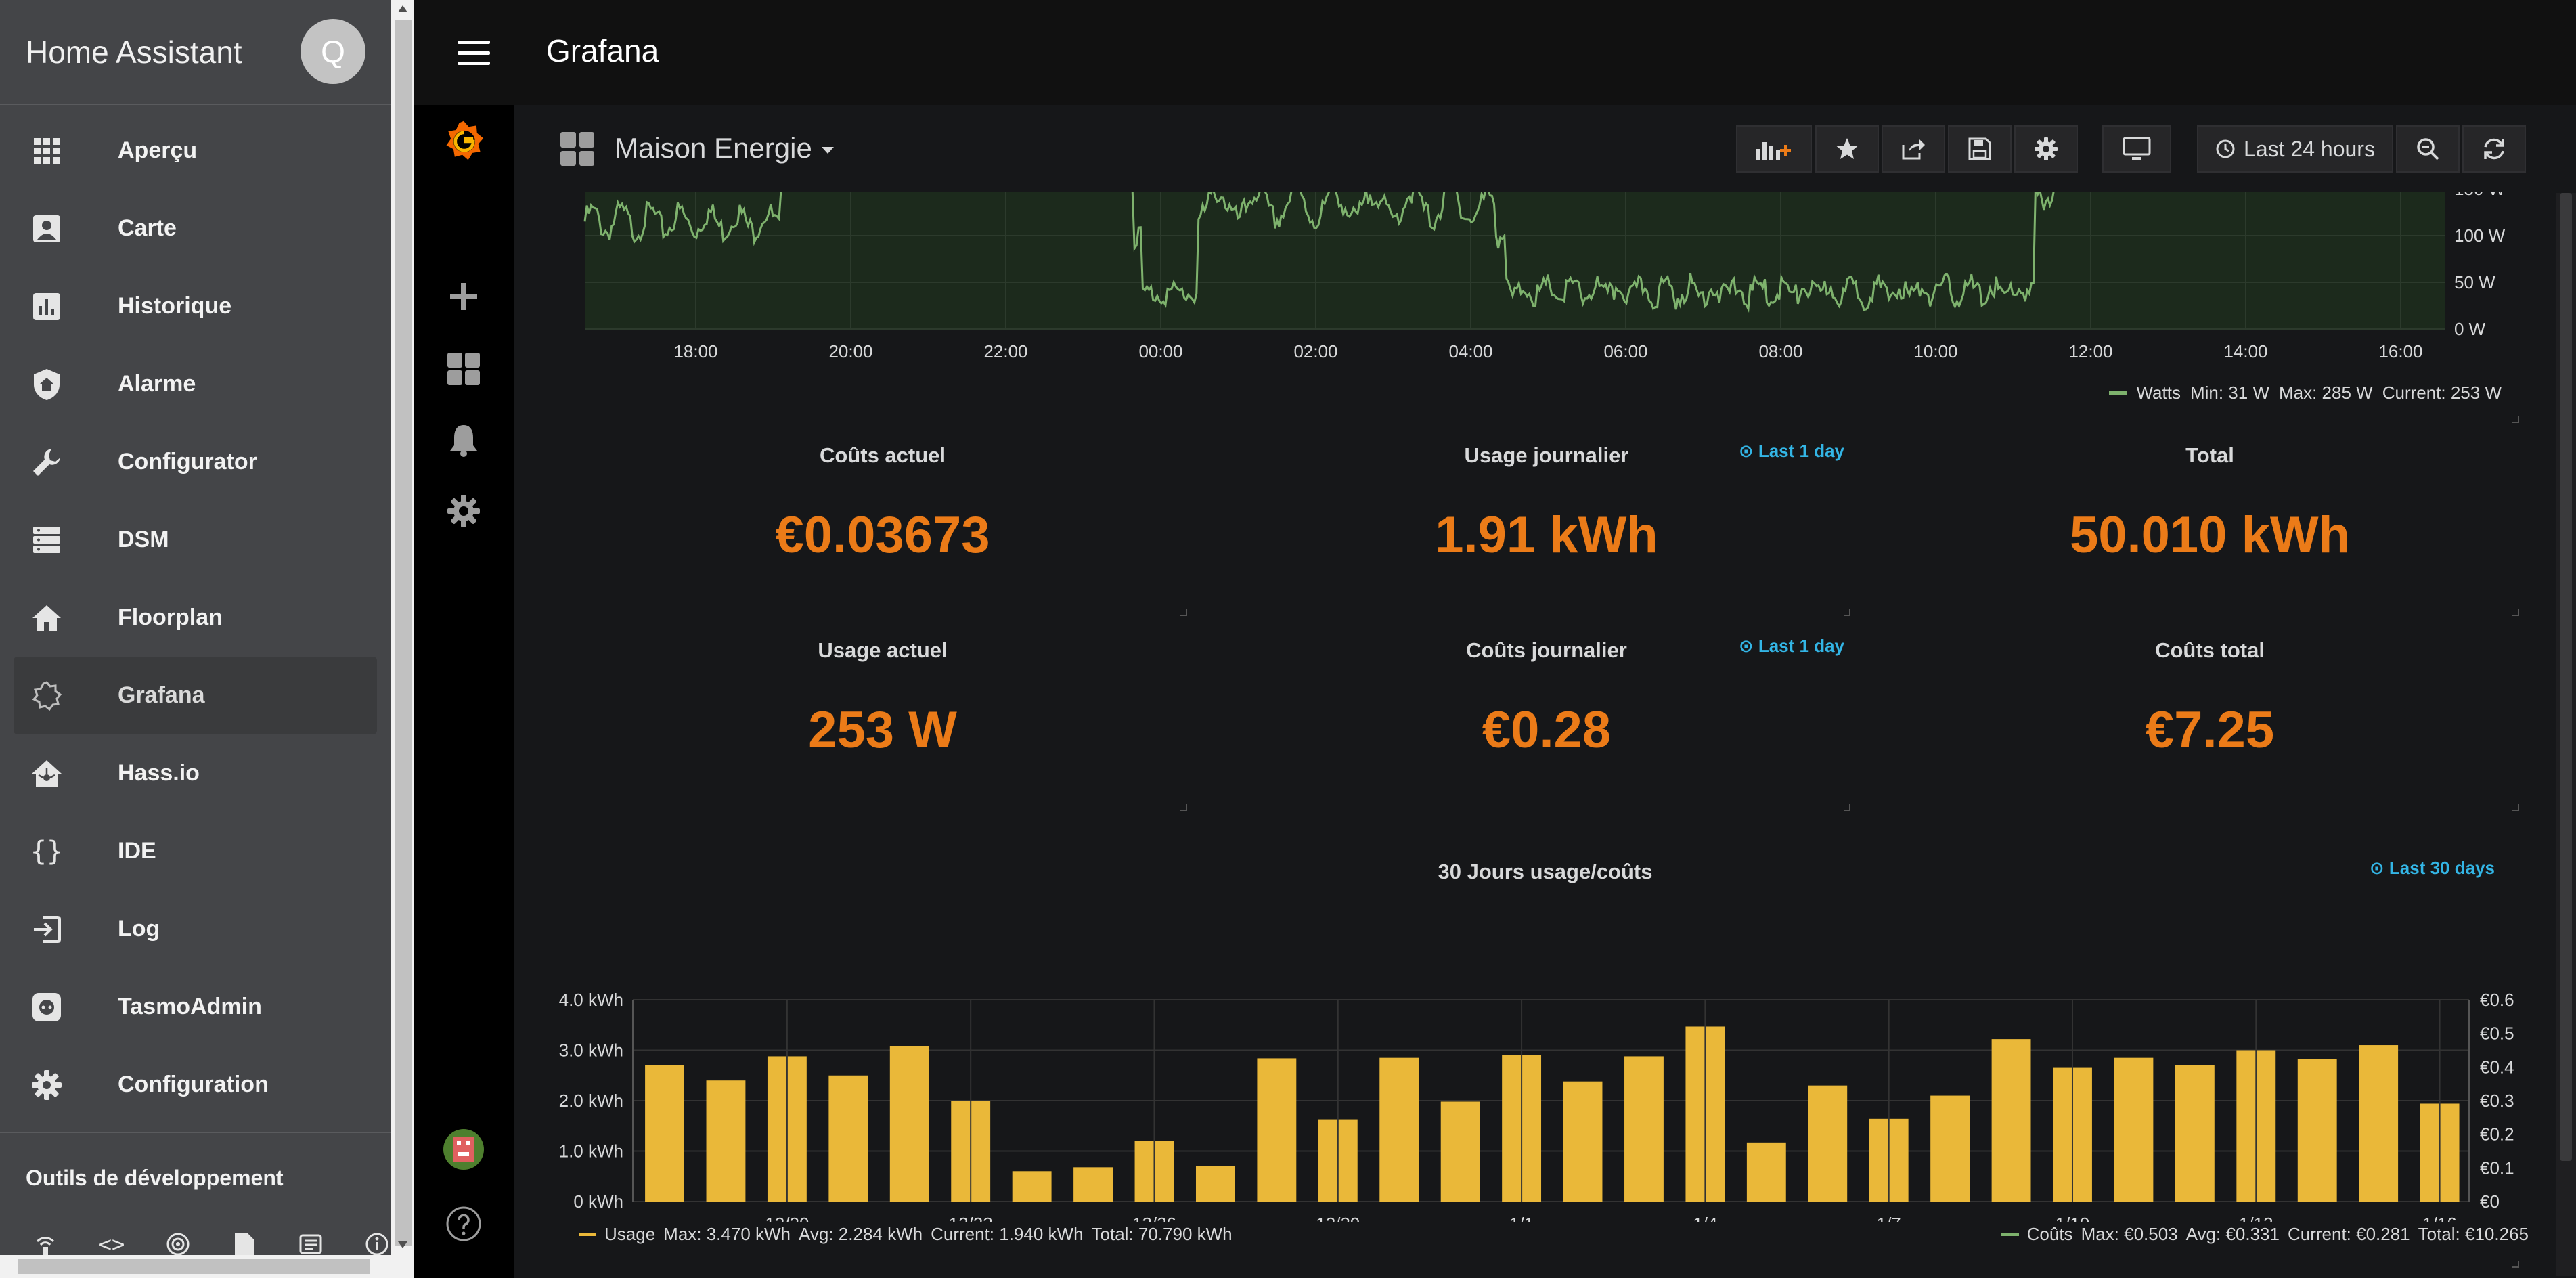  What do you see at coordinates (463, 511) in the screenshot?
I see `configuration-gear-icon` at bounding box center [463, 511].